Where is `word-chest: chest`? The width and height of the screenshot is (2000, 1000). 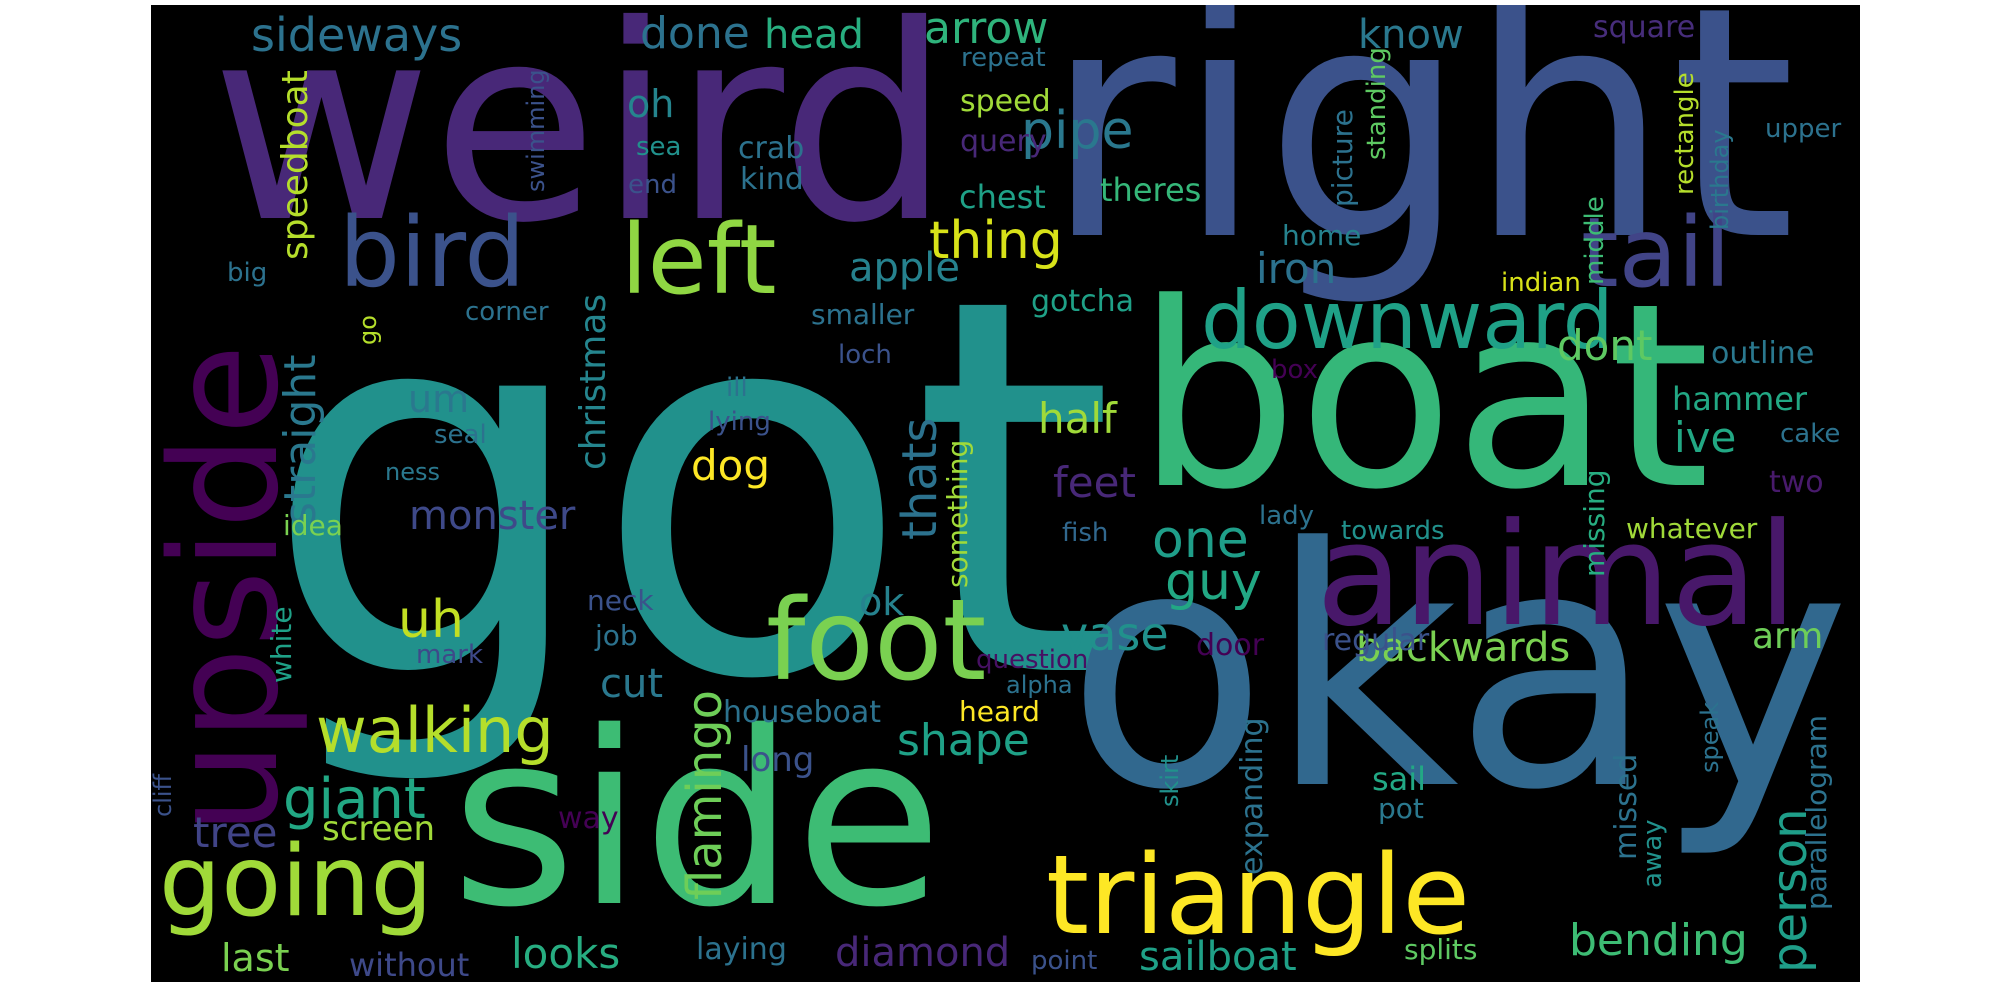
word-chest: chest is located at coordinates (1002, 197).